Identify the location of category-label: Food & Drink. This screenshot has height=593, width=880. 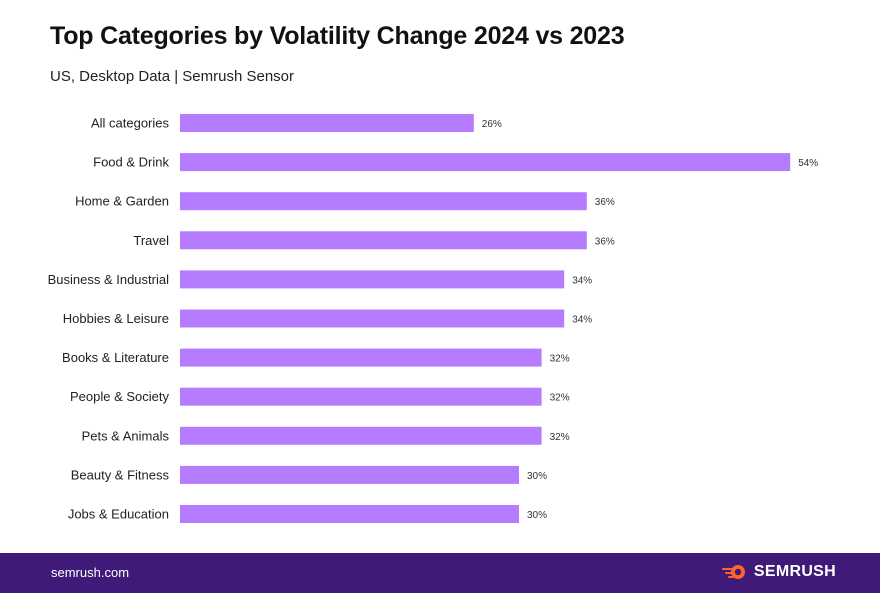
(131, 162).